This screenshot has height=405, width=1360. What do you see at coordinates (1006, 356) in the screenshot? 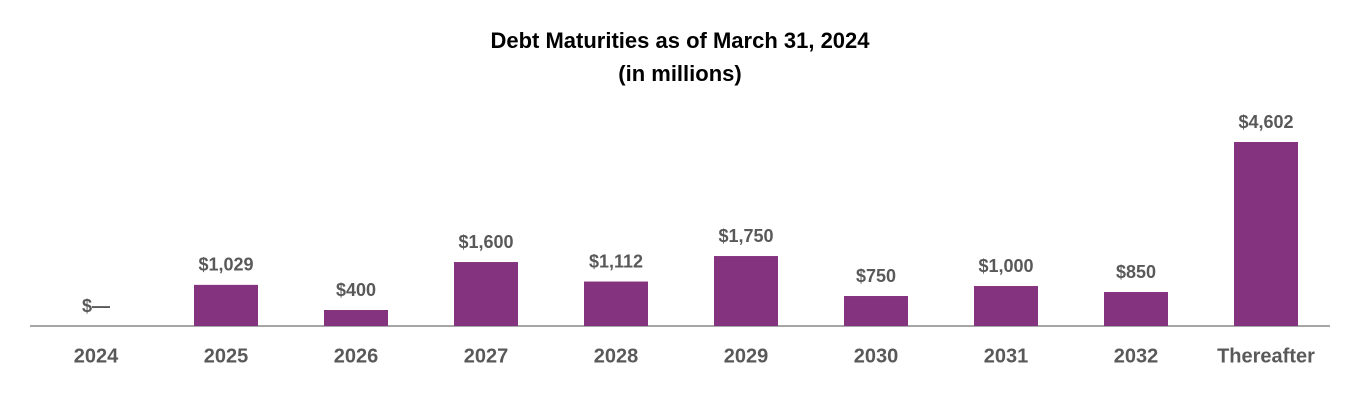
I see `x-tick-label: 2031` at bounding box center [1006, 356].